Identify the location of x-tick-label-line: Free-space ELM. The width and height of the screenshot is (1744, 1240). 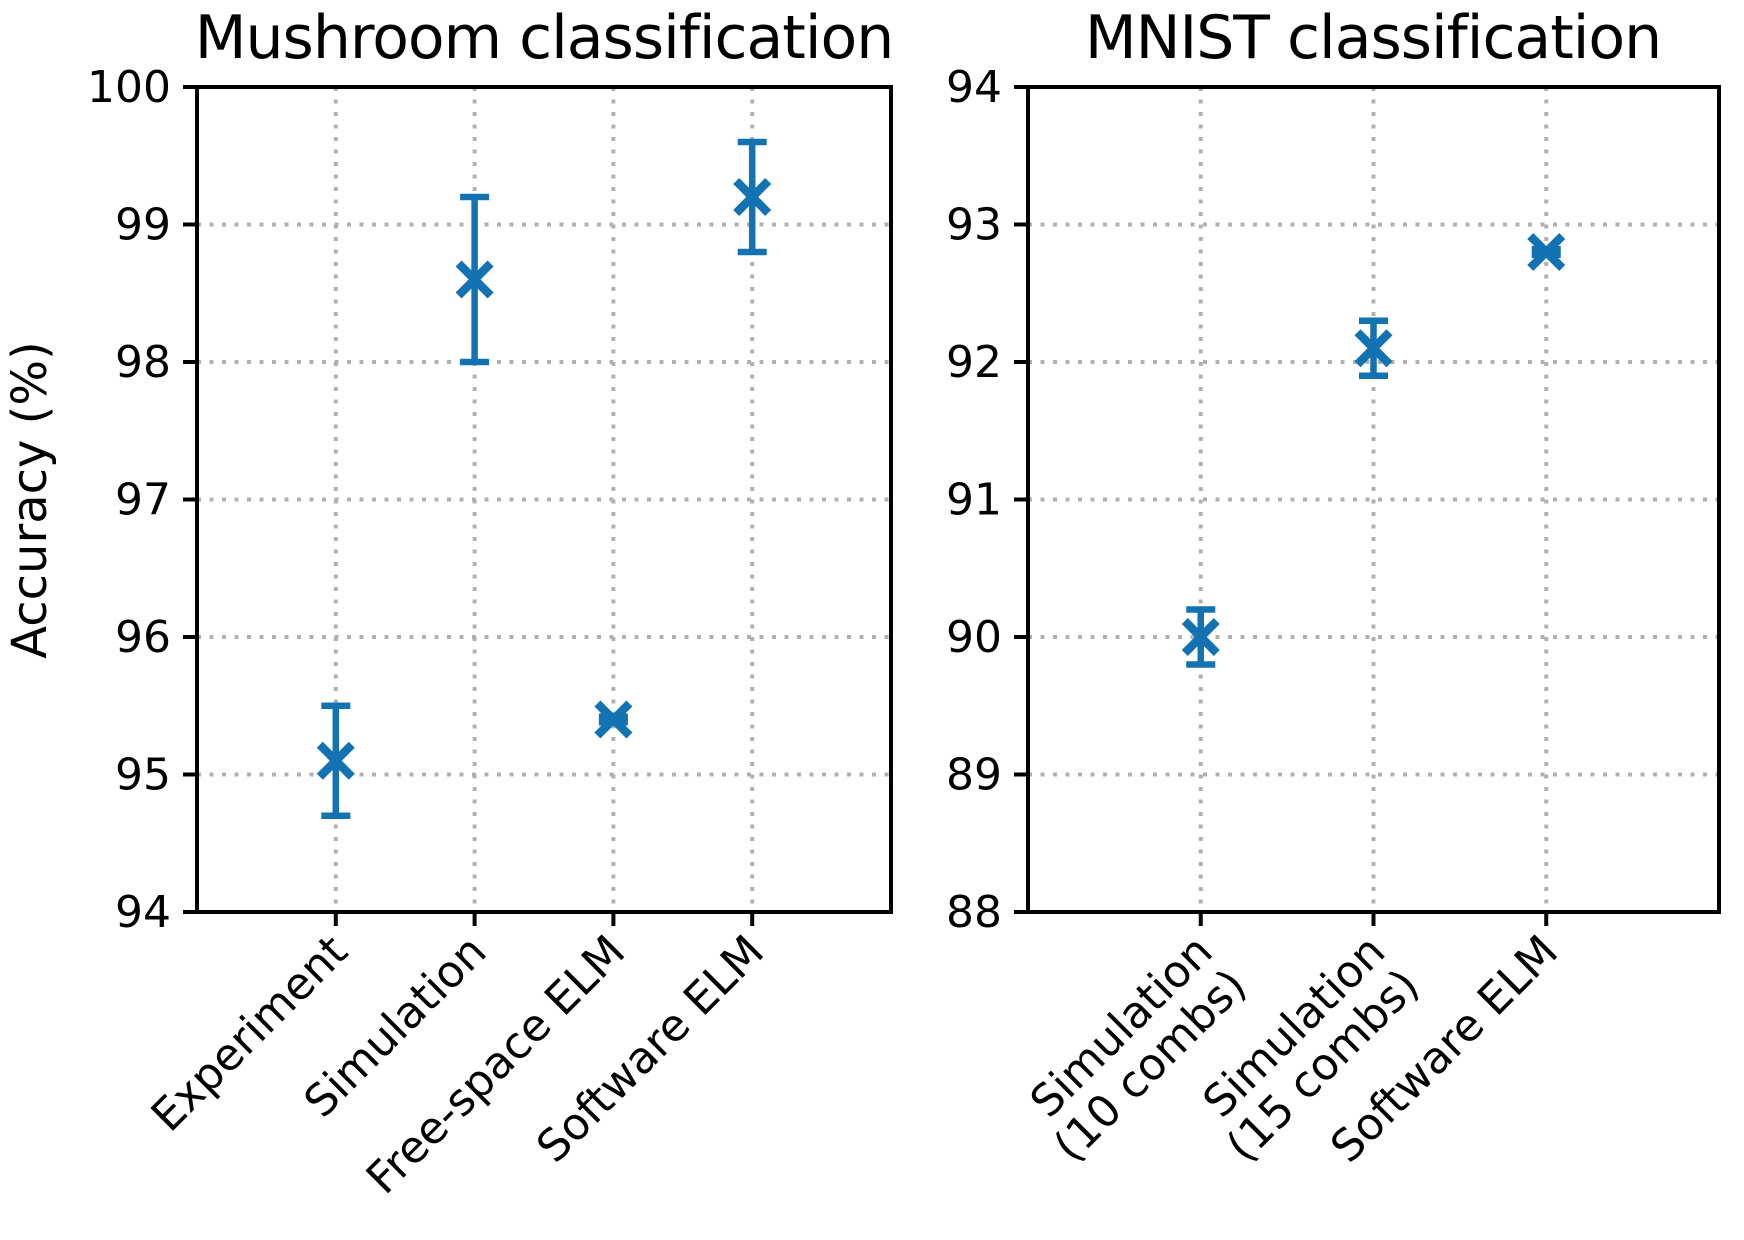
(496, 1065).